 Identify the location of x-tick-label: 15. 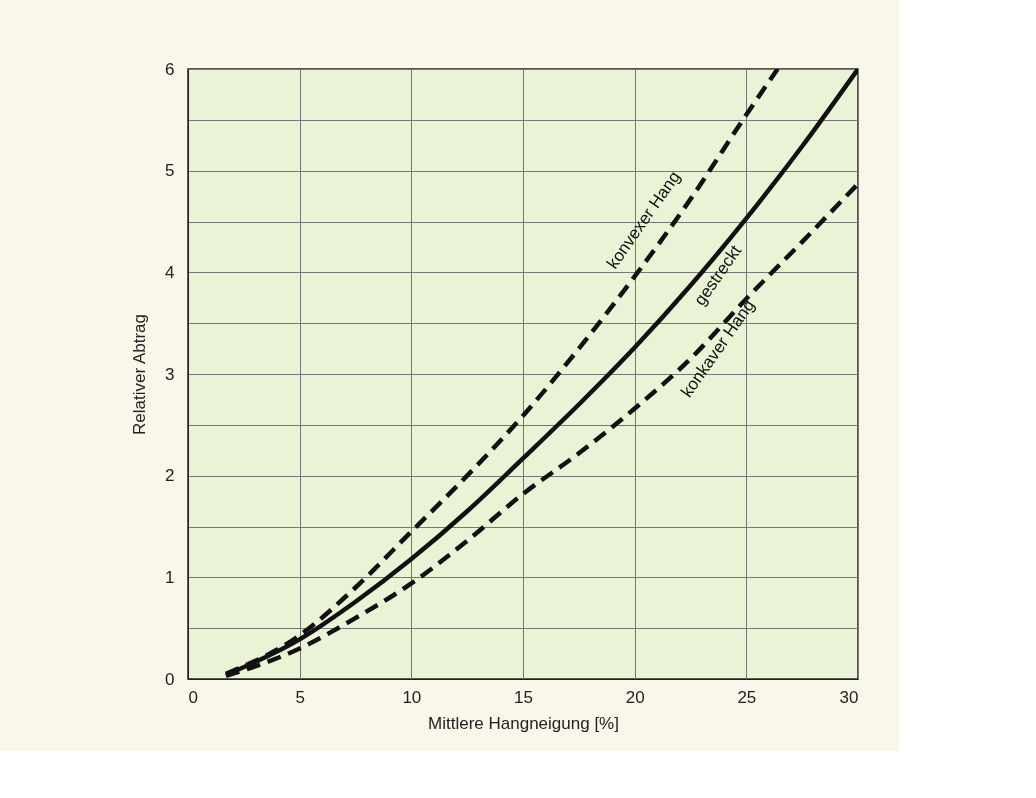
(523, 697).